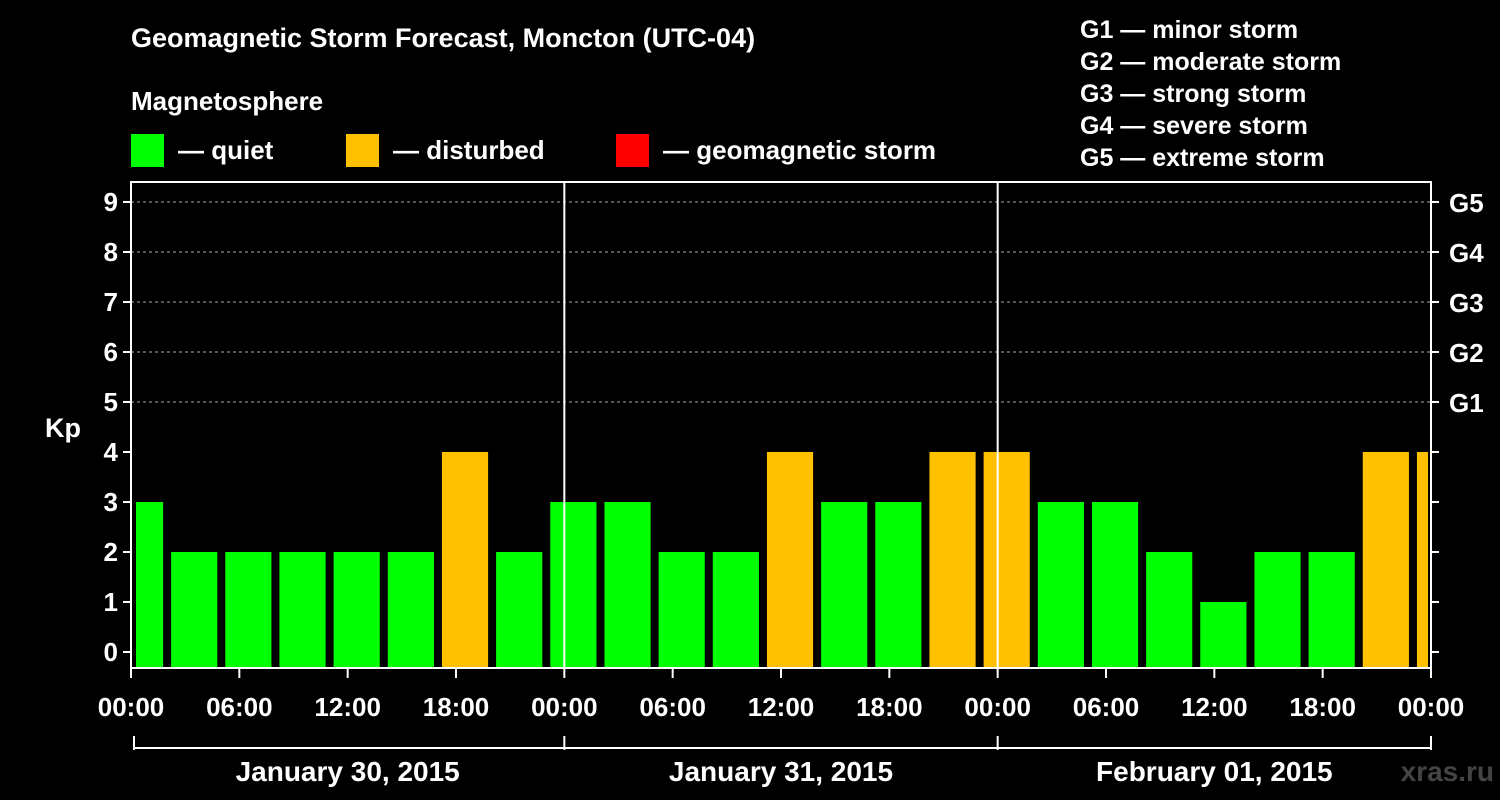 This screenshot has height=800, width=1500. Describe the element at coordinates (147, 150) in the screenshot. I see `legend-swatch-quiet` at that location.